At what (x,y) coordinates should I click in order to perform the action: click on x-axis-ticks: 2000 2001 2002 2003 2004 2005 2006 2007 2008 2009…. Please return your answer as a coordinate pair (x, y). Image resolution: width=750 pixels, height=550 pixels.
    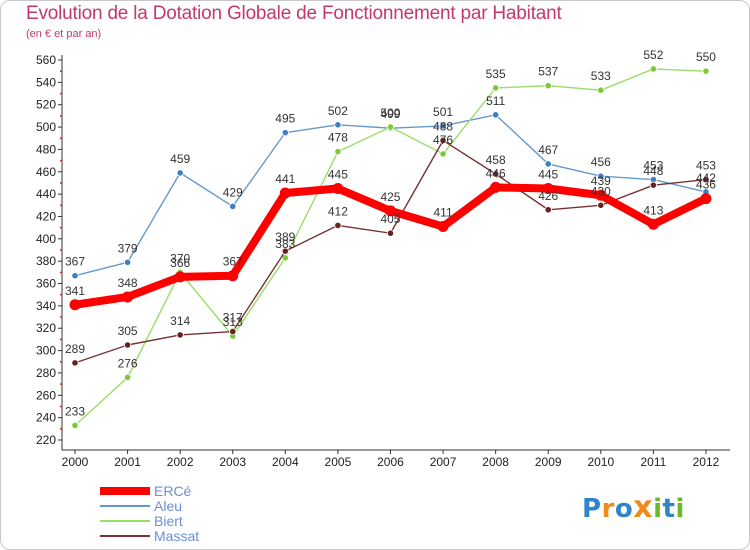
    Looking at the image, I should click on (391, 459).